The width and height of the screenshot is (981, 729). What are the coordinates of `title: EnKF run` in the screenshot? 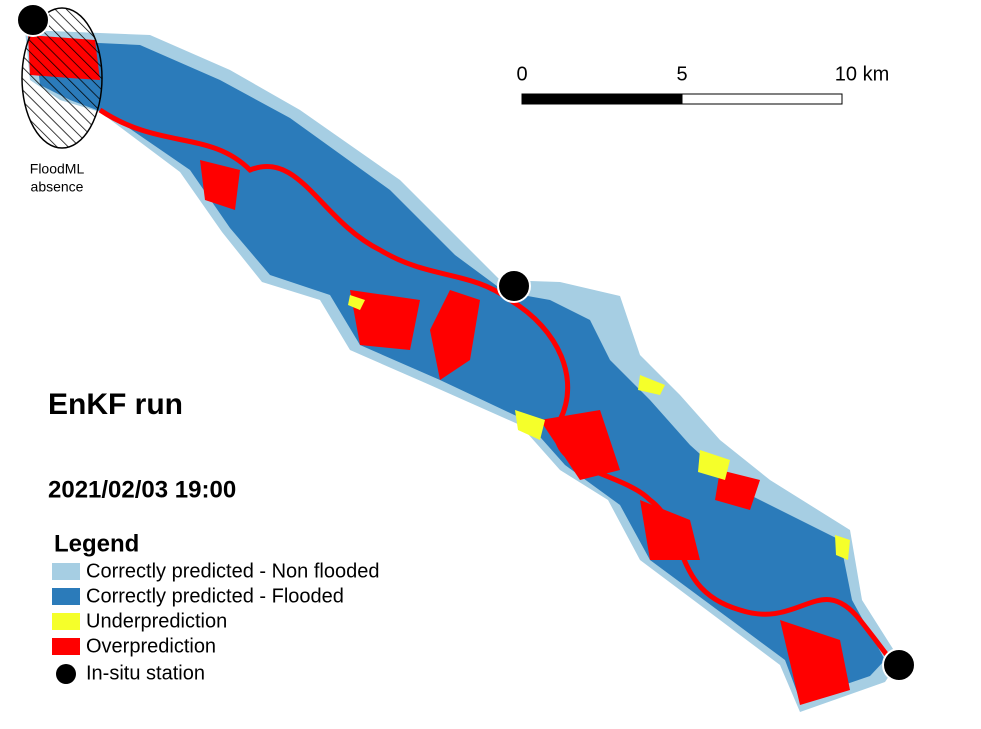 It's located at (115, 404).